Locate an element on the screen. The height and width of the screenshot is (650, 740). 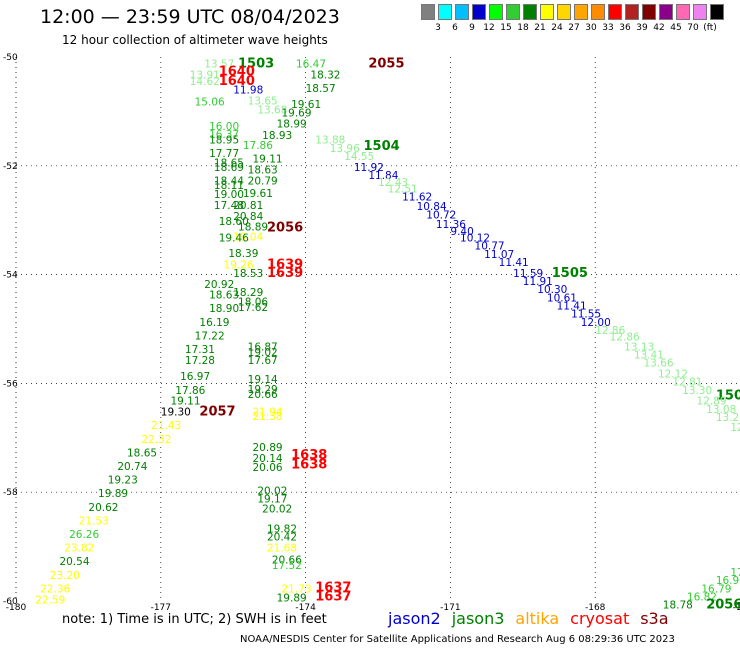
x-tick-label: -177 is located at coordinates (161, 608).